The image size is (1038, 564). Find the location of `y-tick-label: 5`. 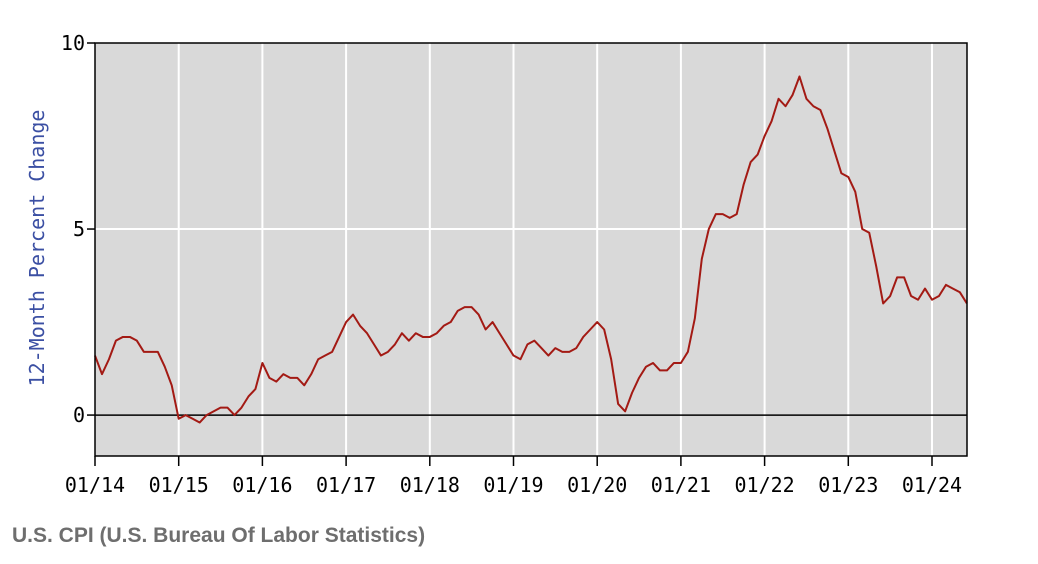

y-tick-label: 5 is located at coordinates (79, 229).